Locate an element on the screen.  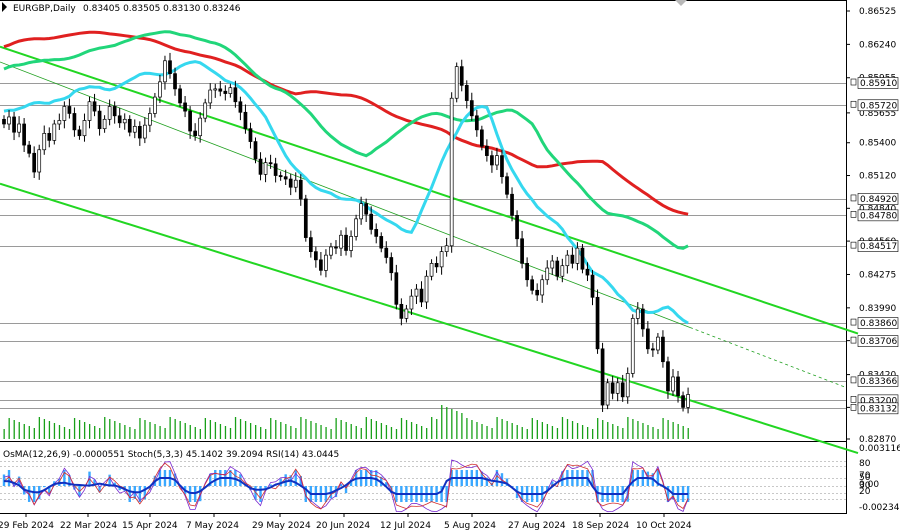
indicator-tick-label-1: 80 is located at coordinates (865, 464).